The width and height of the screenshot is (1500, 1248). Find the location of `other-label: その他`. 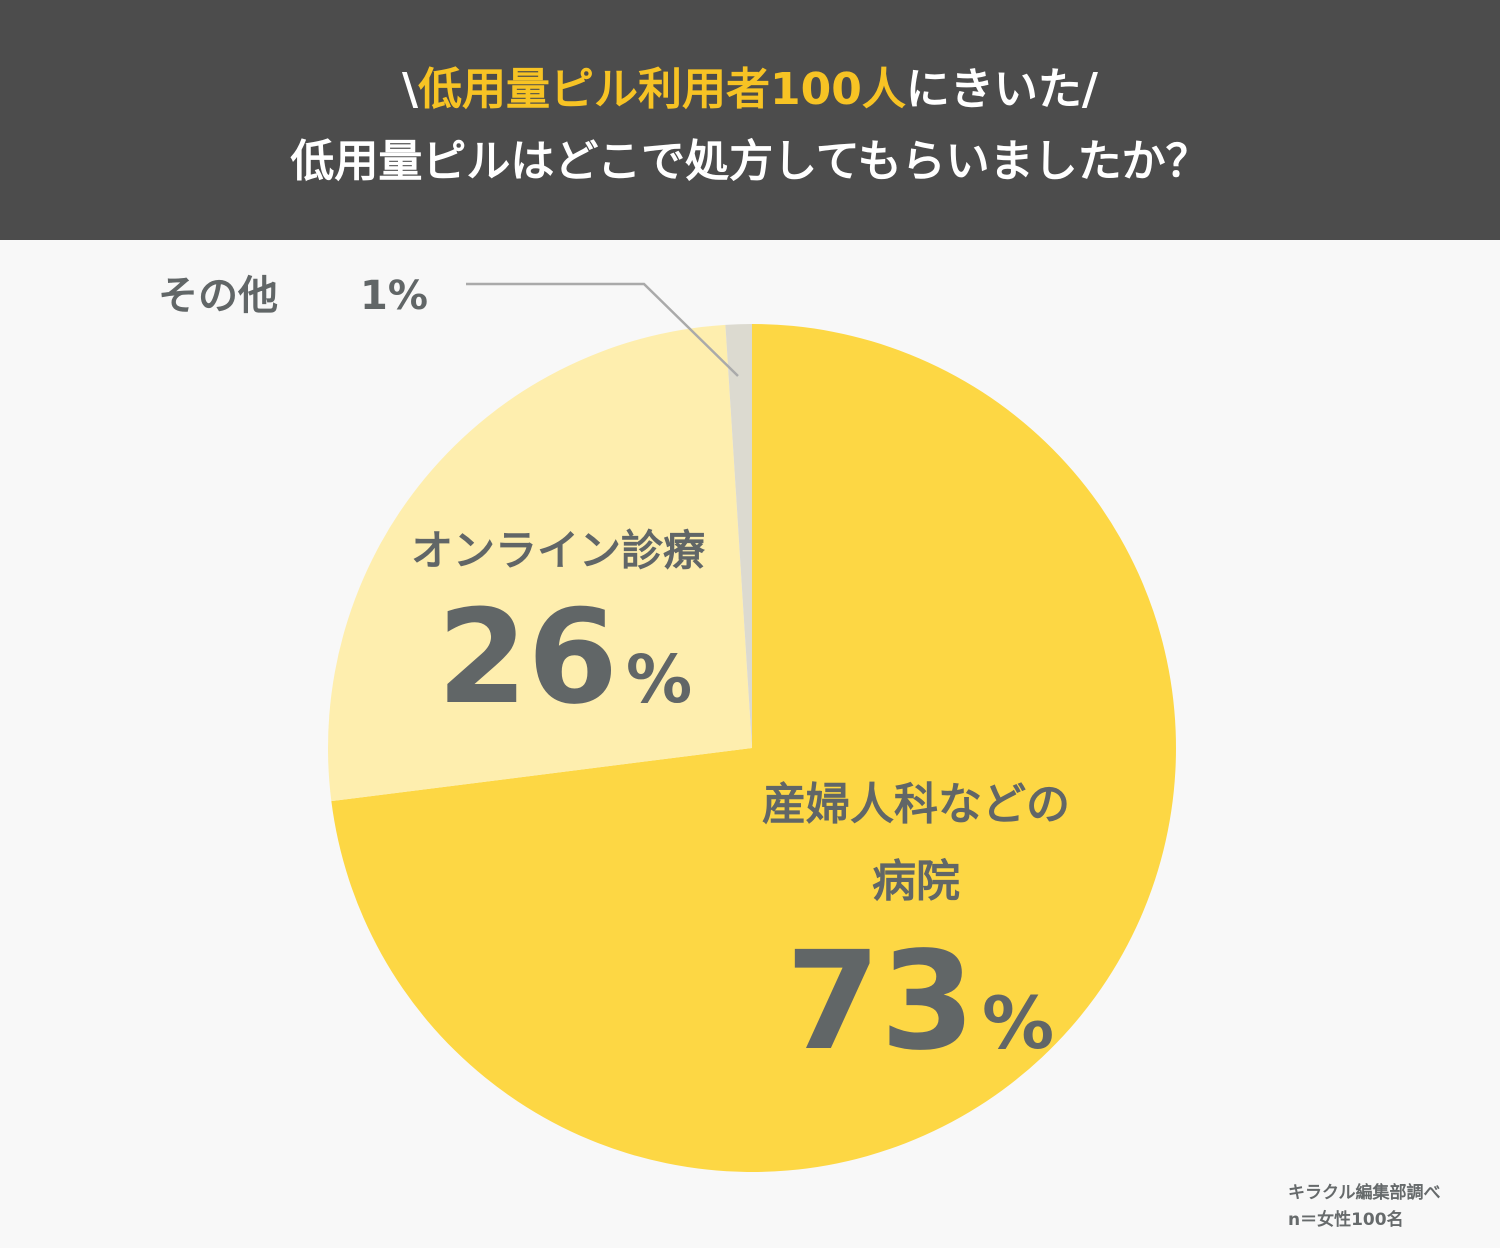

other-label: その他 is located at coordinates (218, 296).